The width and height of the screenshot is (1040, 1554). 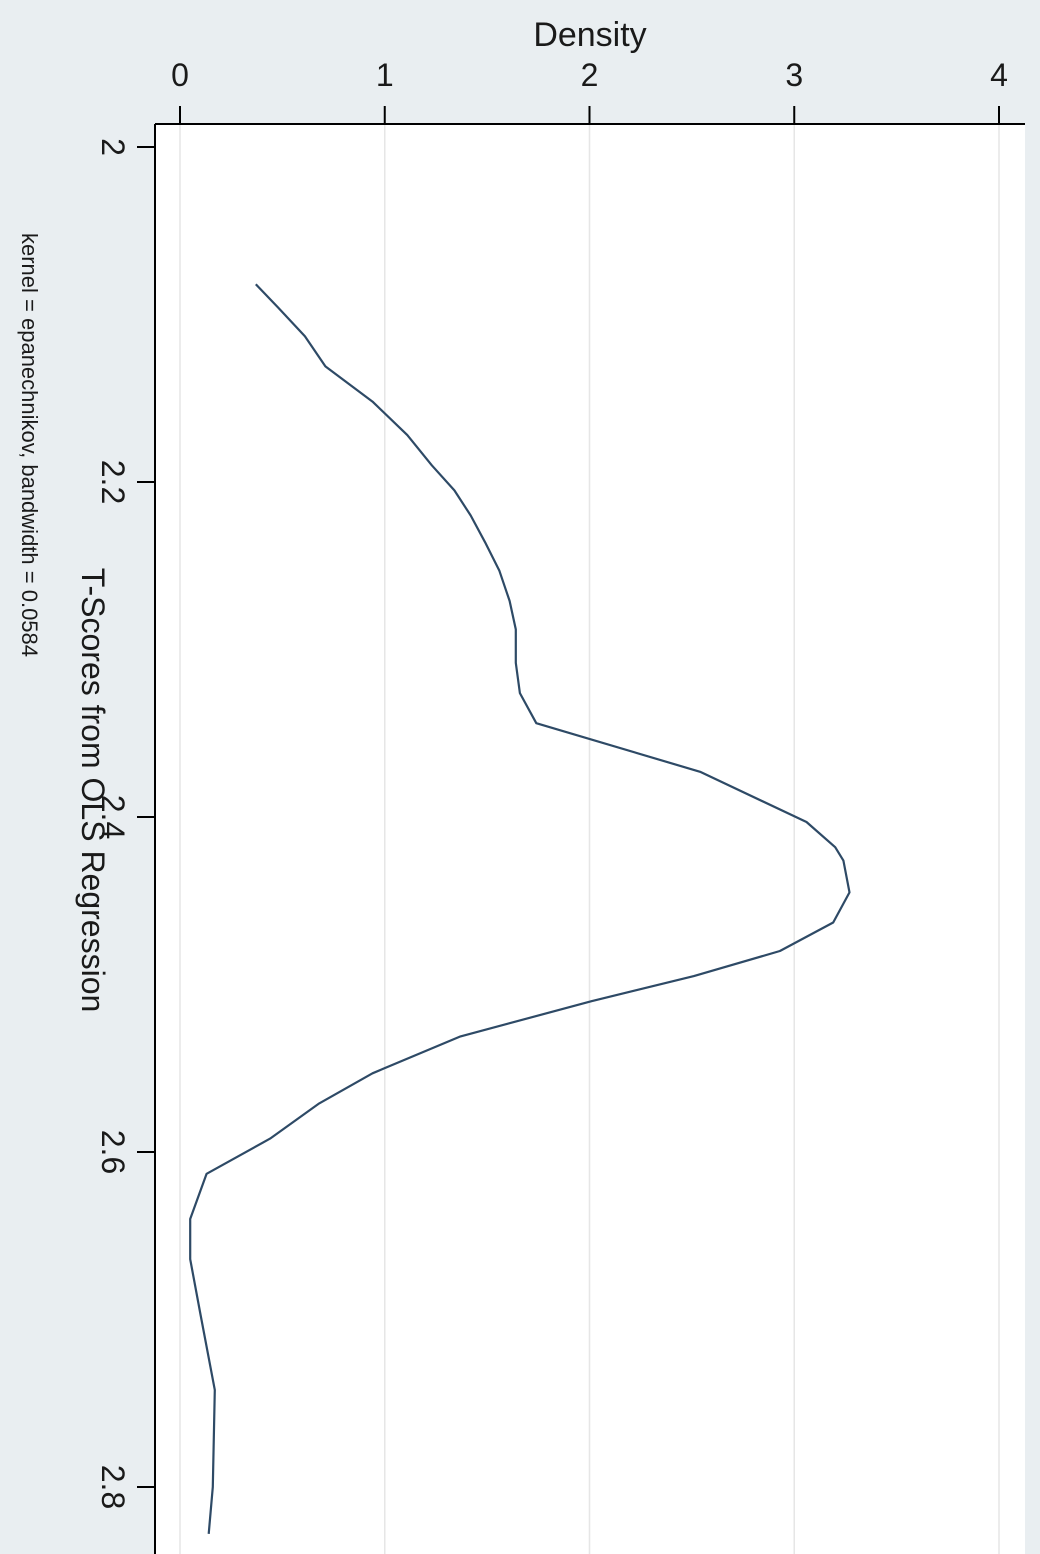 I want to click on density-tick-label: 0, so click(x=180, y=75).